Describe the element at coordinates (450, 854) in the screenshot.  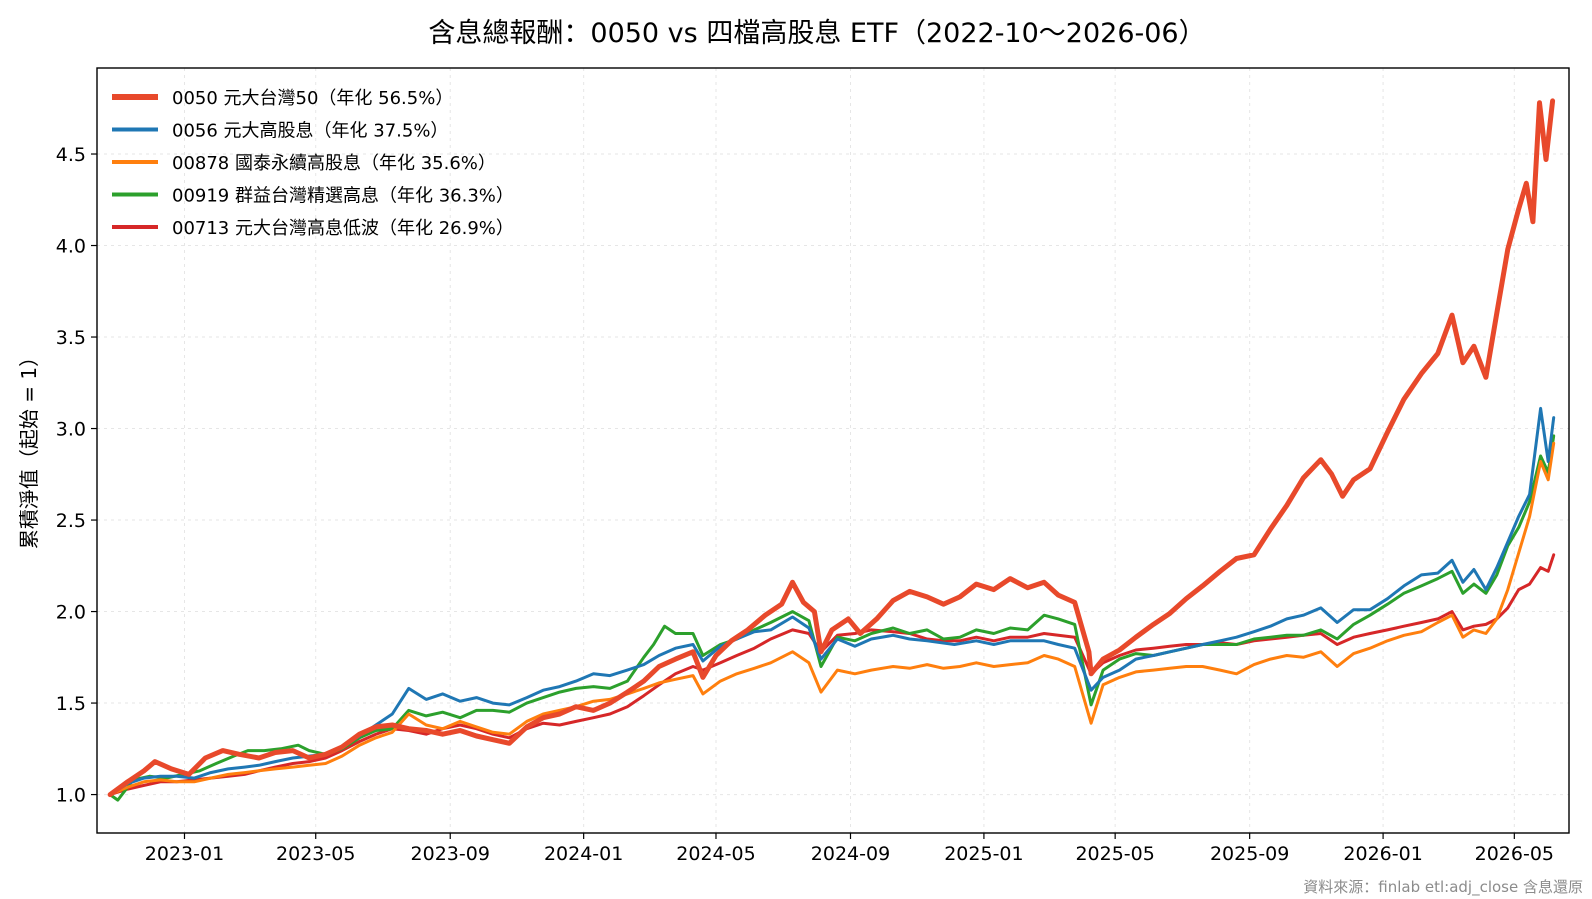
I see `x-tick-label: 2023-09` at that location.